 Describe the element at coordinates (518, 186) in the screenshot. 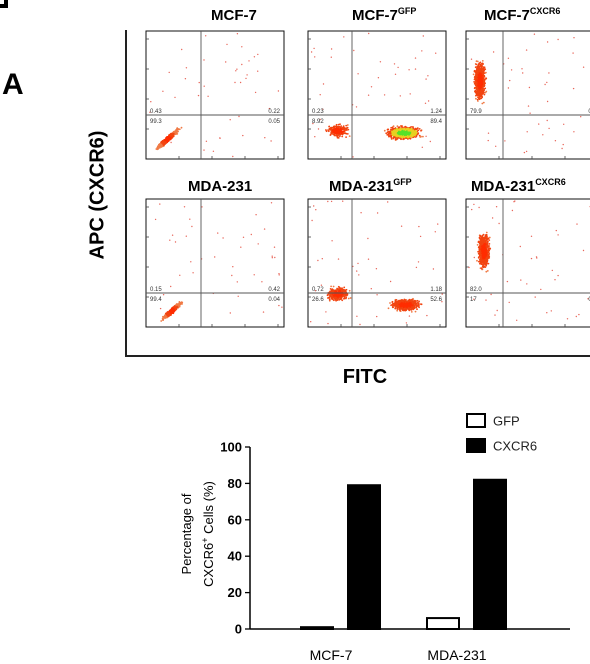

I see `plot-title-mda231-cxcr6: MDA-231CXCR6` at that location.